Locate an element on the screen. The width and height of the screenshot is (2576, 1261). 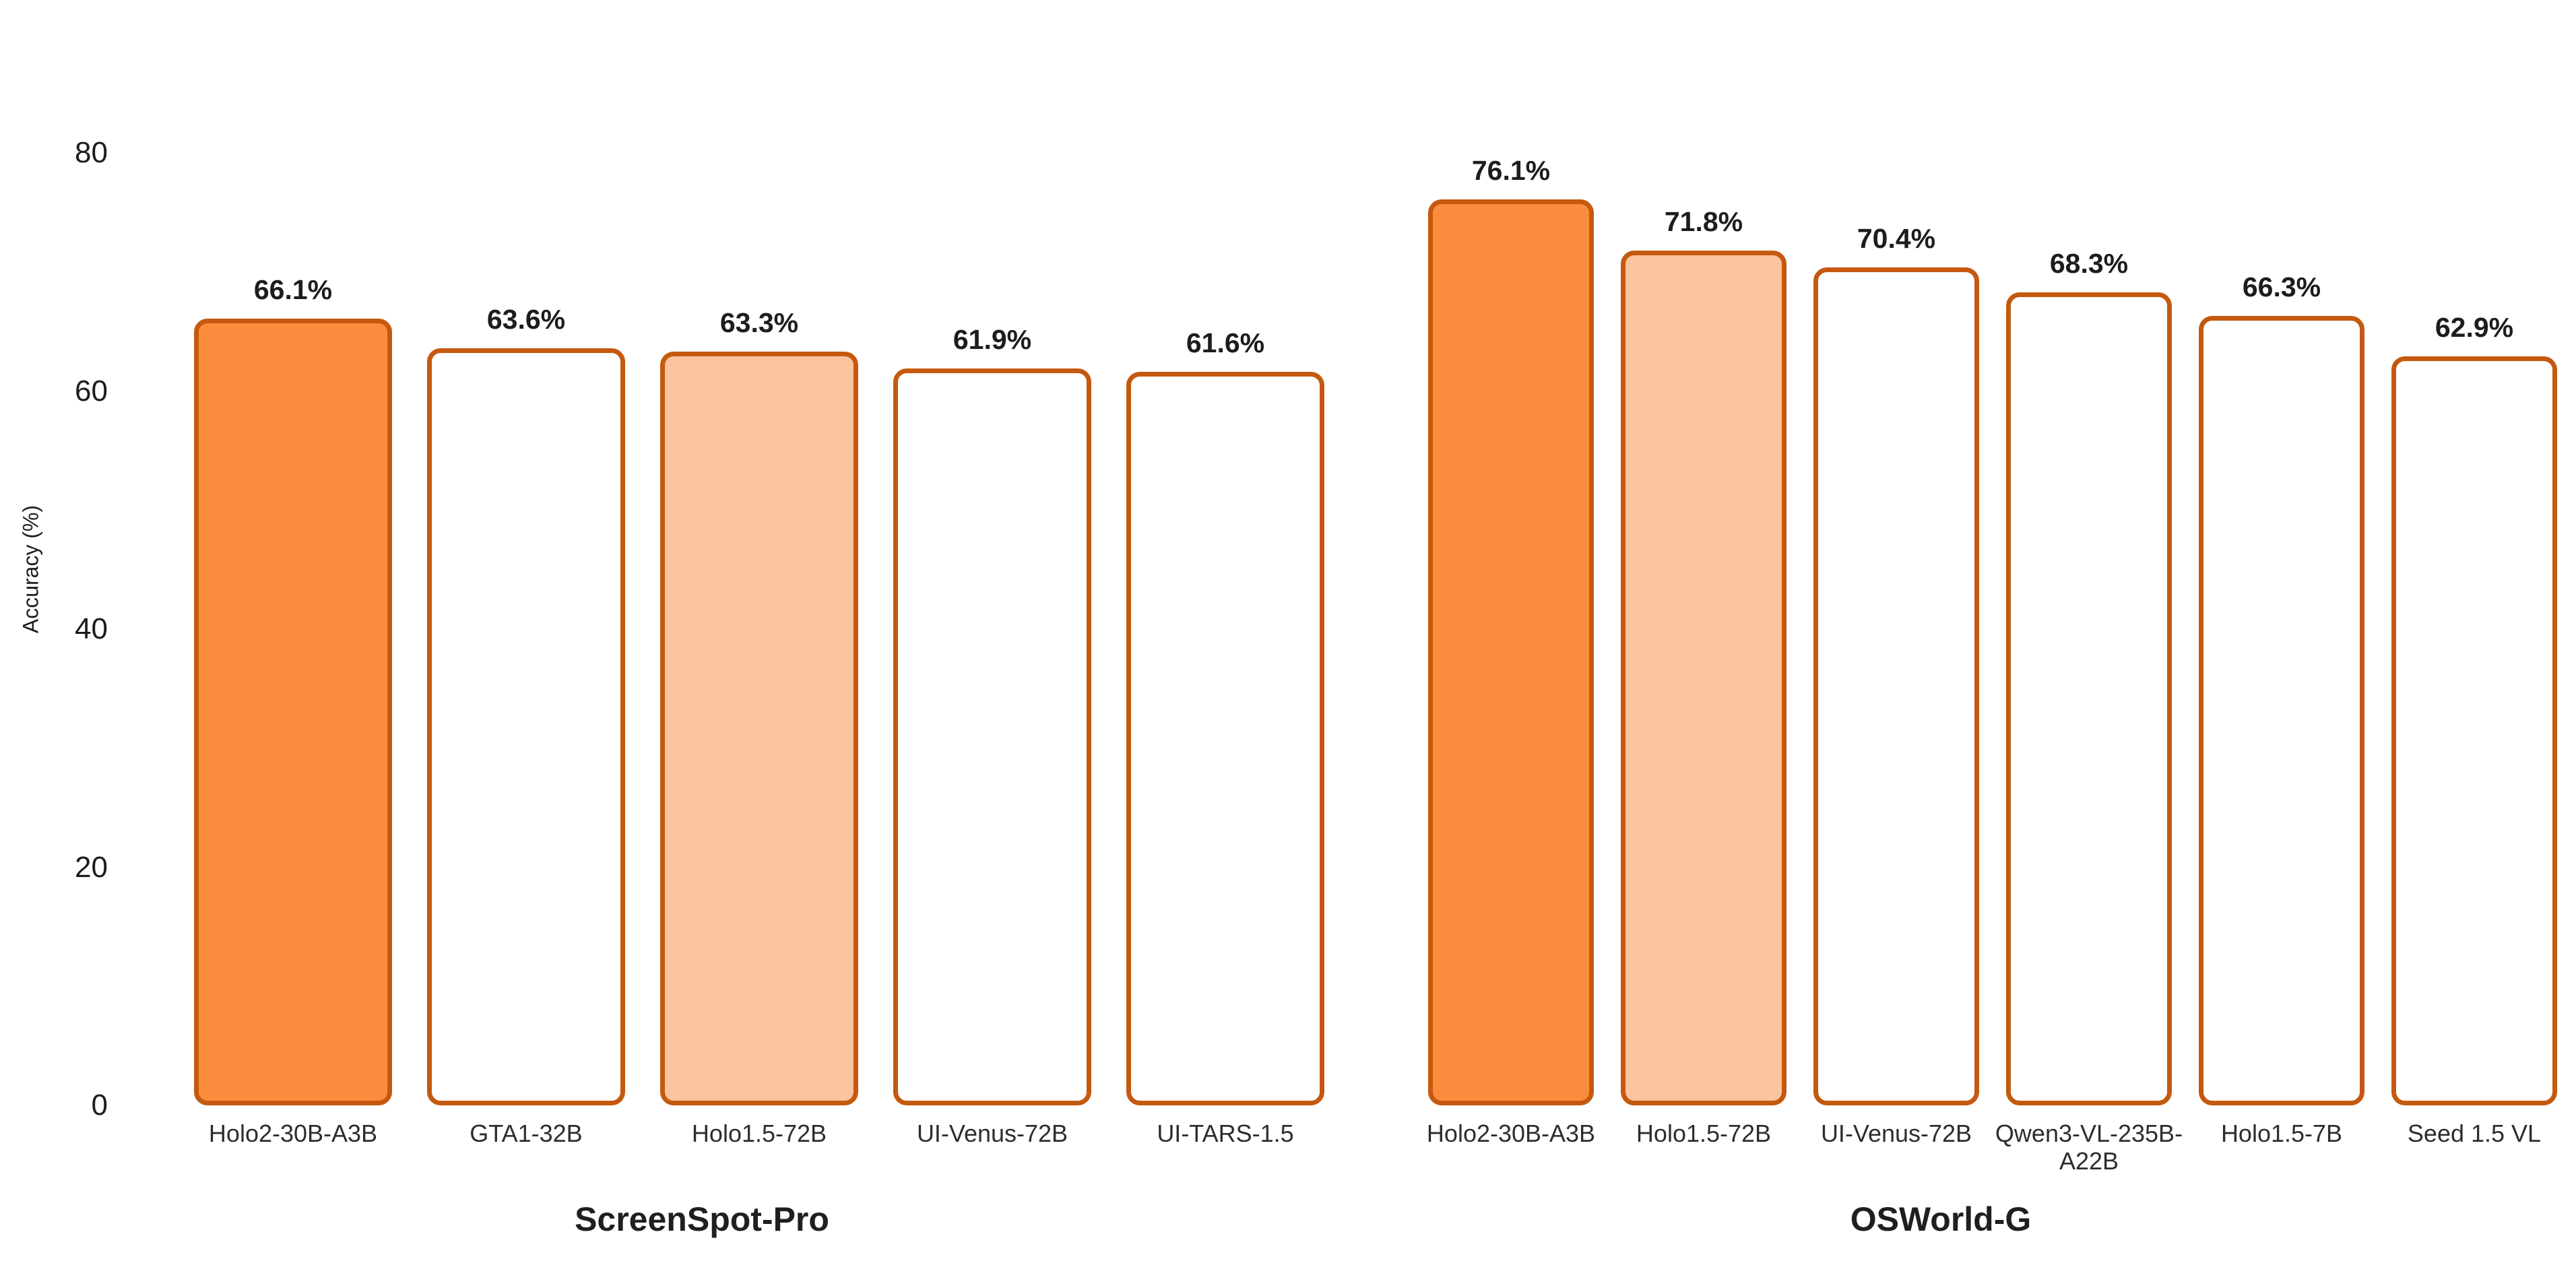
y-axis-tick-20: 20 is located at coordinates (91, 867).